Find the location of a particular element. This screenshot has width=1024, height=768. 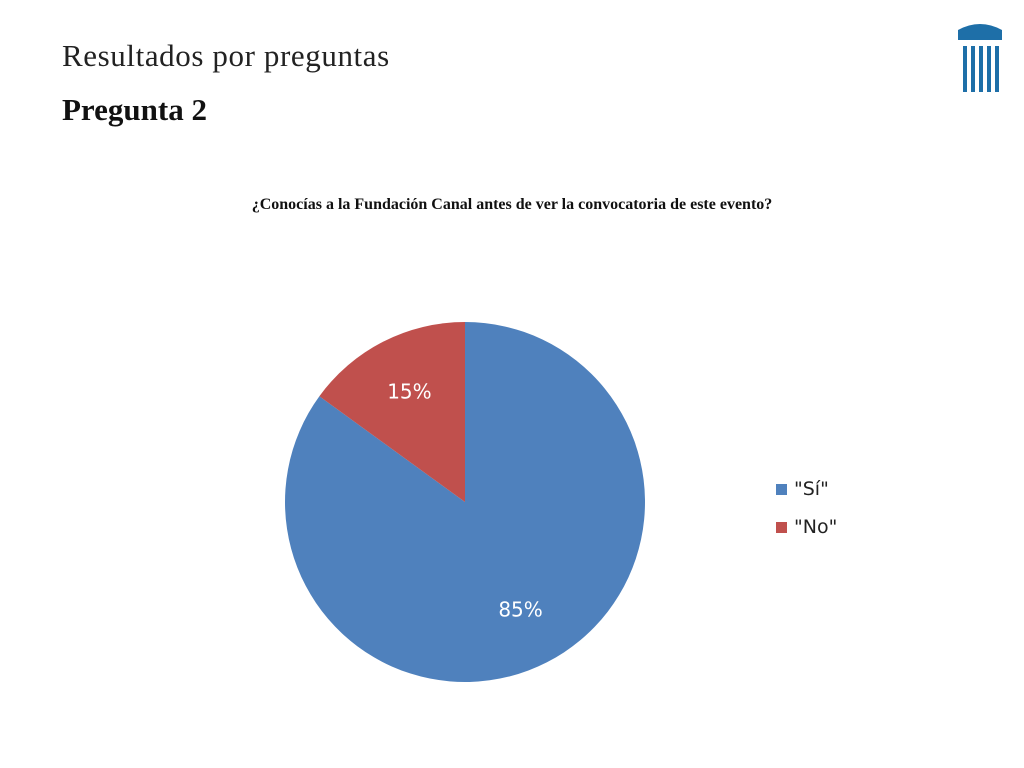

logo-roof is located at coordinates (980, 32).